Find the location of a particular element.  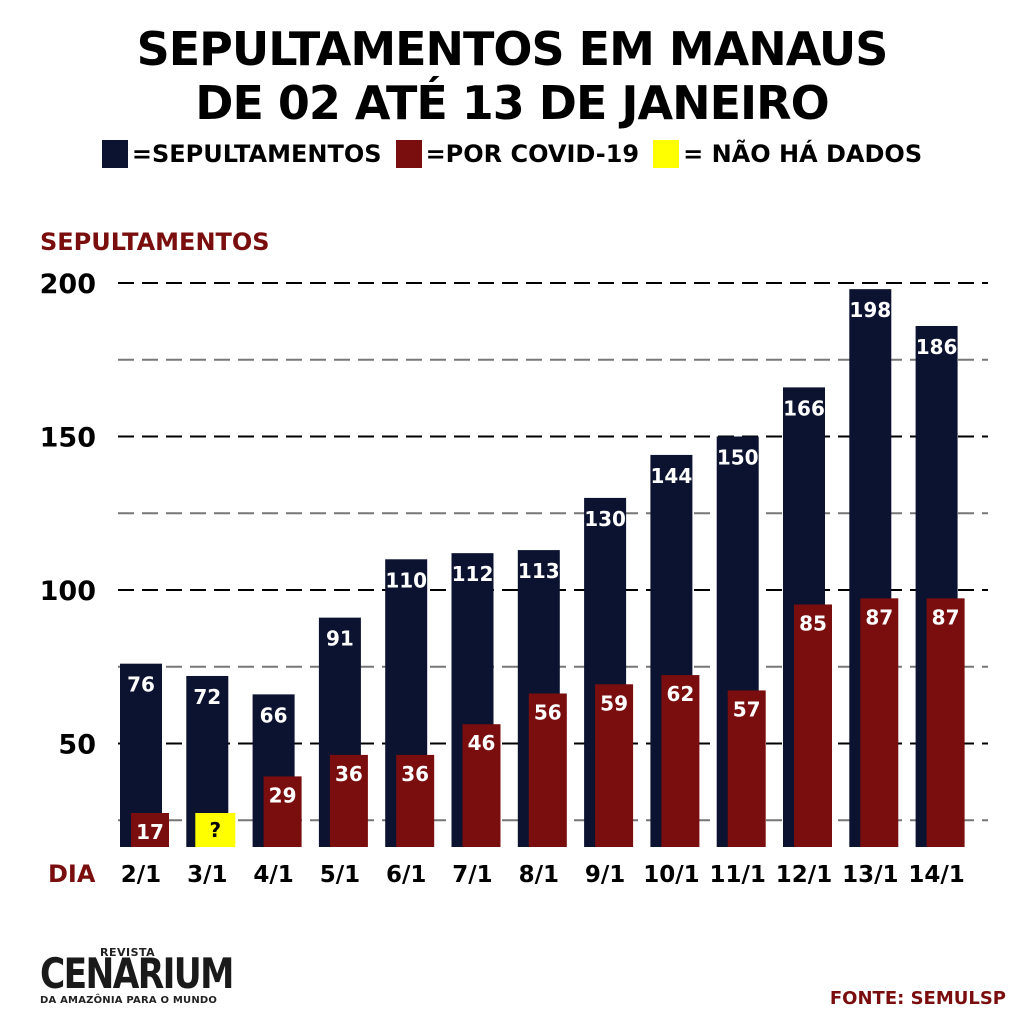

legend-label-sepultamentos: =SEPULTAMENTOS is located at coordinates (256, 154).